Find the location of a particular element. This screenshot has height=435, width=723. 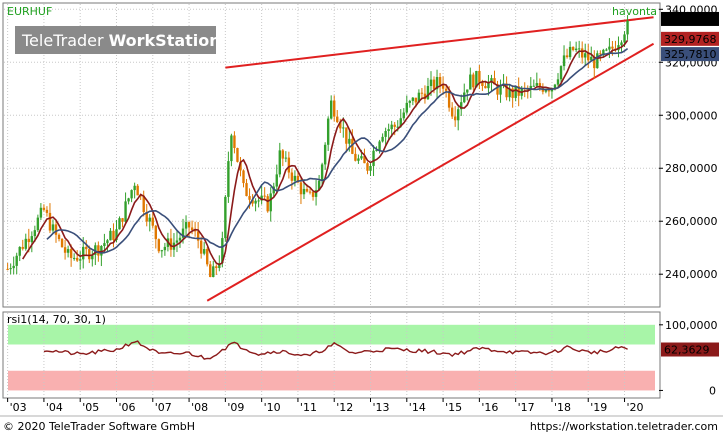

ma-slow-tag: 325,7810 is located at coordinates (690, 54).